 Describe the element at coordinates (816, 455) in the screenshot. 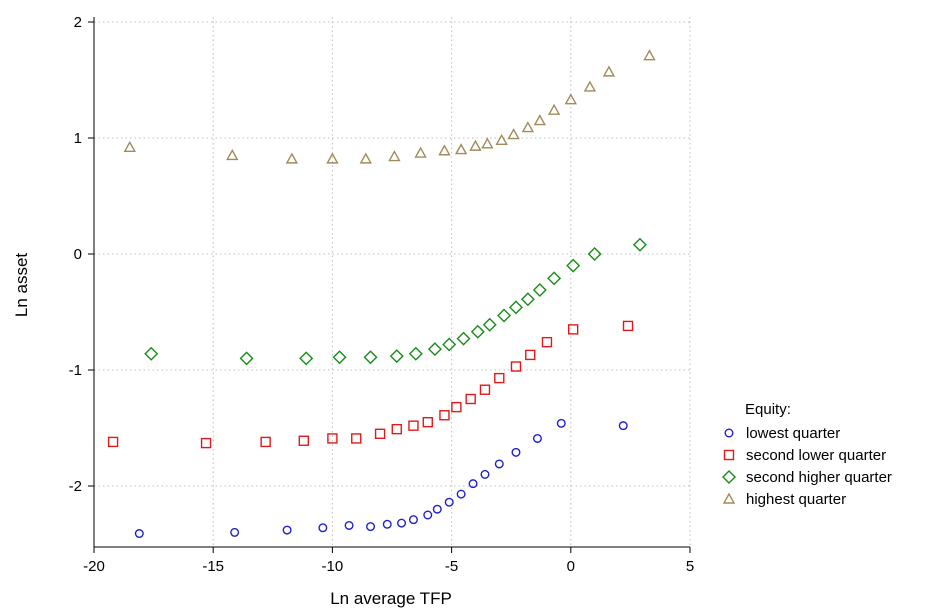

I see `legend-label: second lower quarter` at that location.